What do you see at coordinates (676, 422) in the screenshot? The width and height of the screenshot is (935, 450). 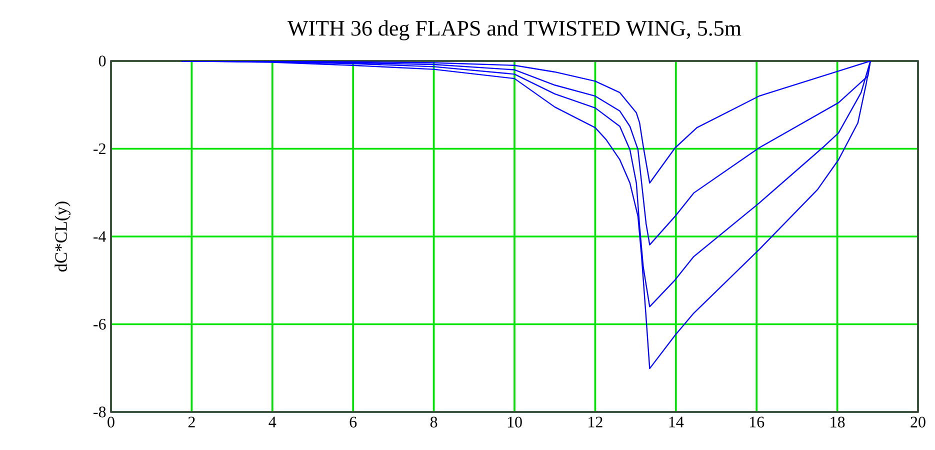 I see `x-tick-label: 14` at bounding box center [676, 422].